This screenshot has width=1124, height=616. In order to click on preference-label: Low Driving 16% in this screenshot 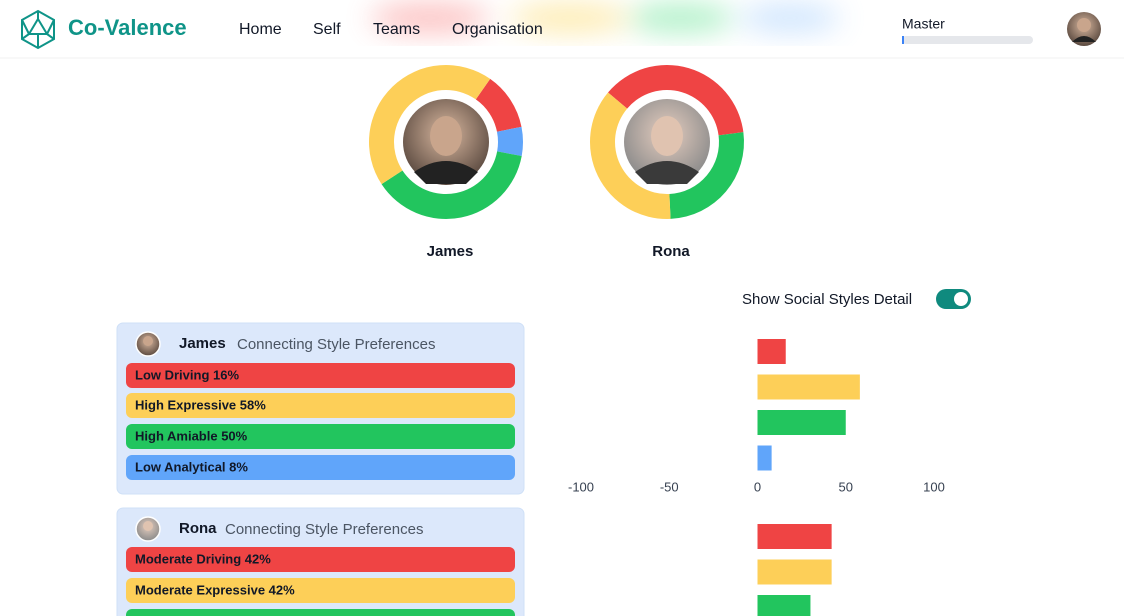, I will do `click(187, 374)`.